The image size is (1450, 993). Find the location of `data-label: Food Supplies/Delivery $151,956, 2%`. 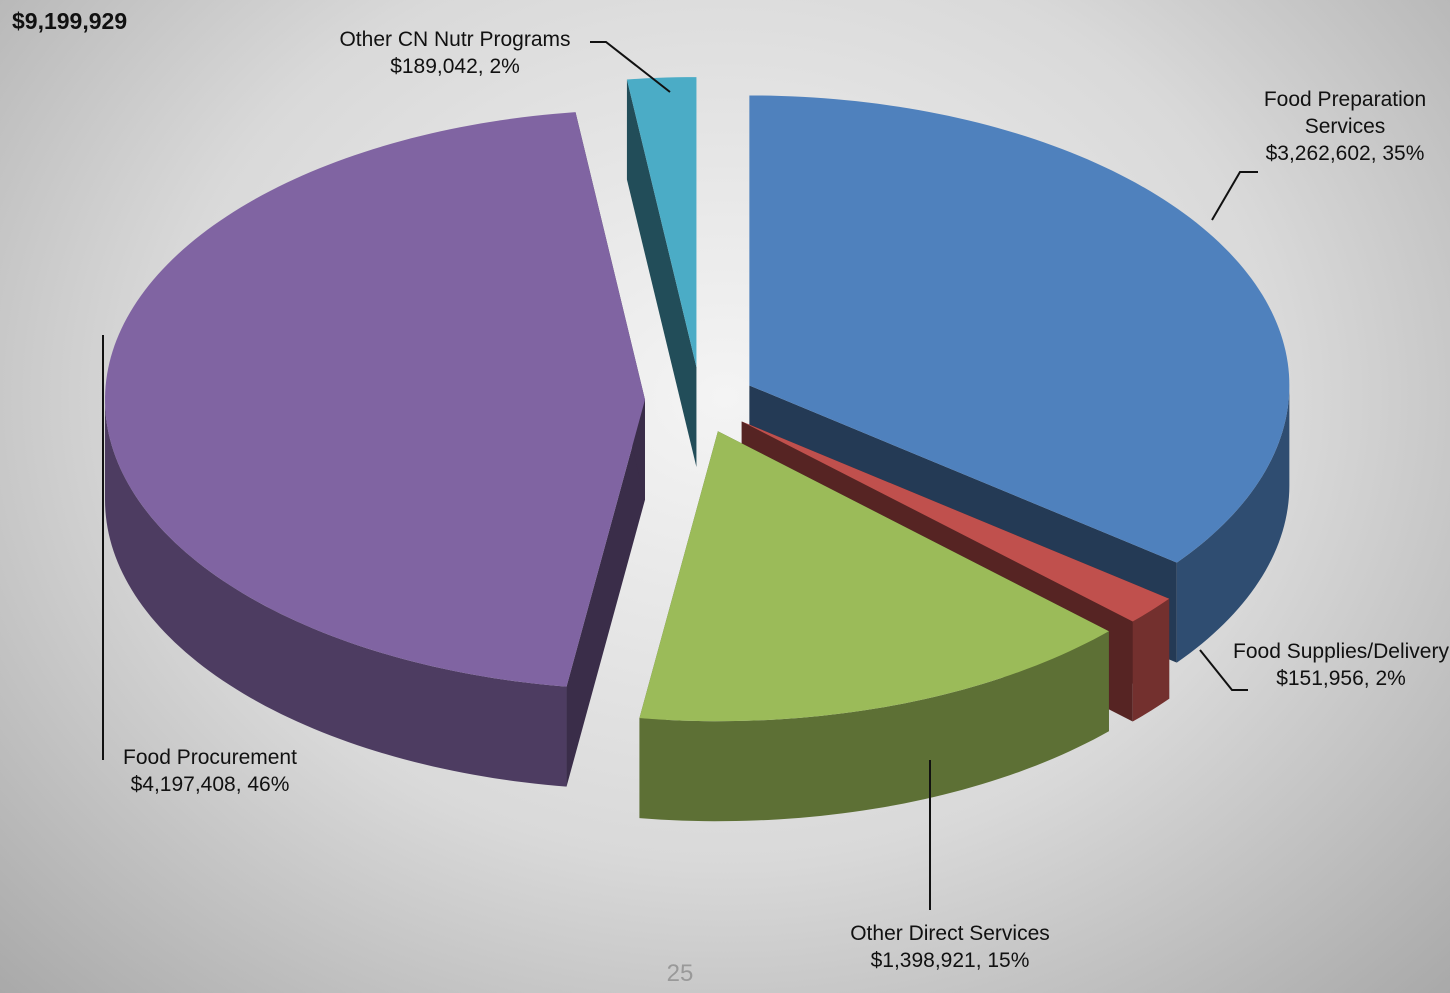

data-label: Food Supplies/Delivery $151,956, 2% is located at coordinates (1341, 665).